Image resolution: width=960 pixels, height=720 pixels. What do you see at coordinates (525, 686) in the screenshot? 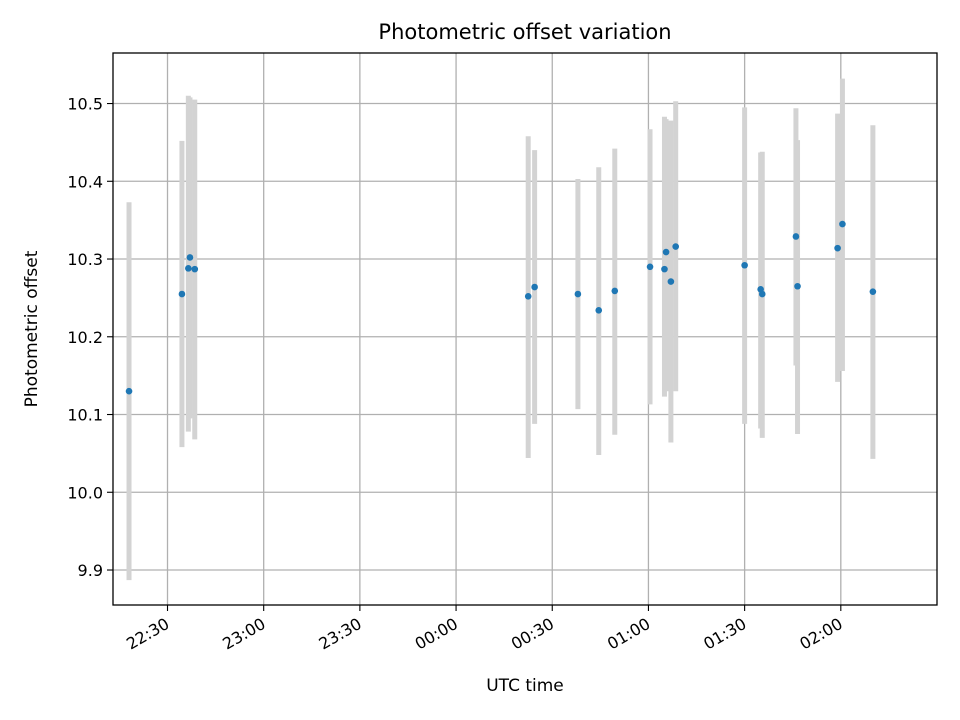
I see `x-axis-label: UTC time` at bounding box center [525, 686].